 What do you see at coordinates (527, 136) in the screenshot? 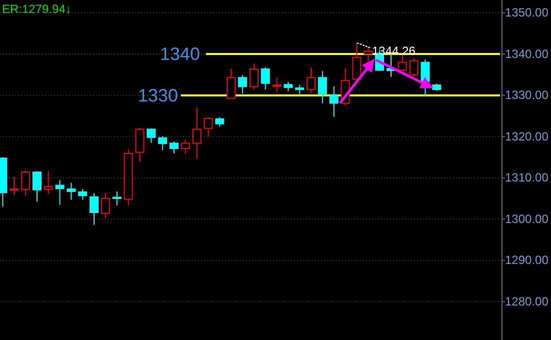
I see `y-tick-label: 1320.00` at bounding box center [527, 136].